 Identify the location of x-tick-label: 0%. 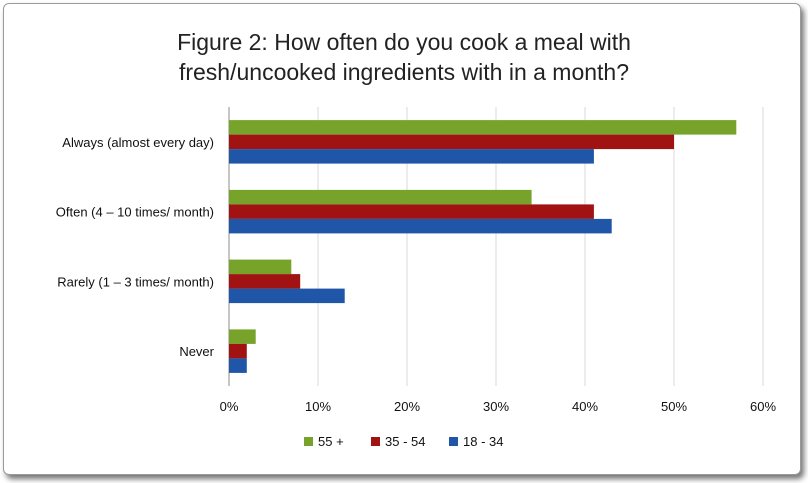
(229, 406).